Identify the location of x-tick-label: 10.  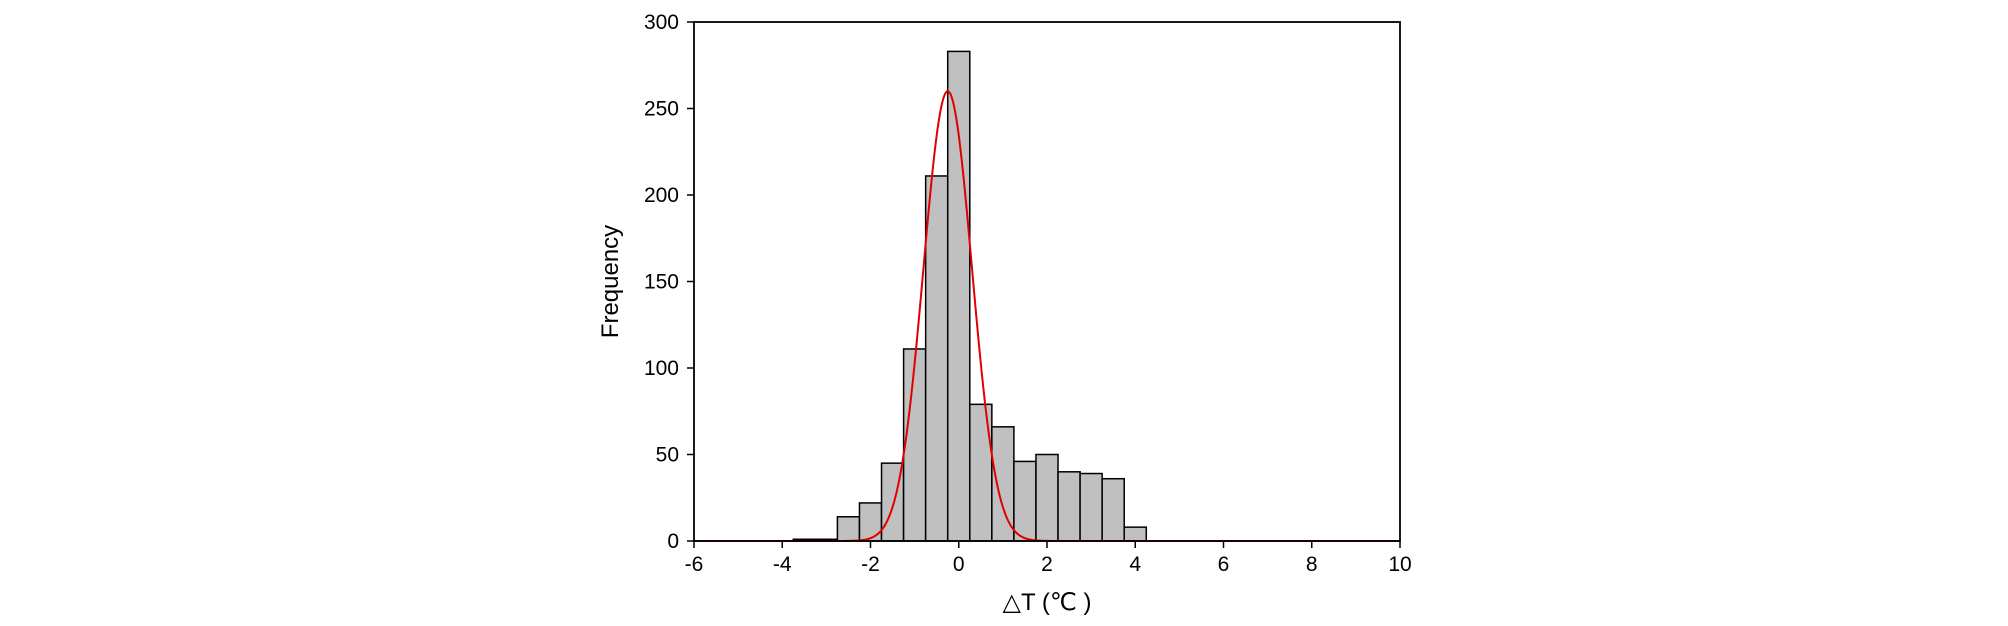
(1399, 564).